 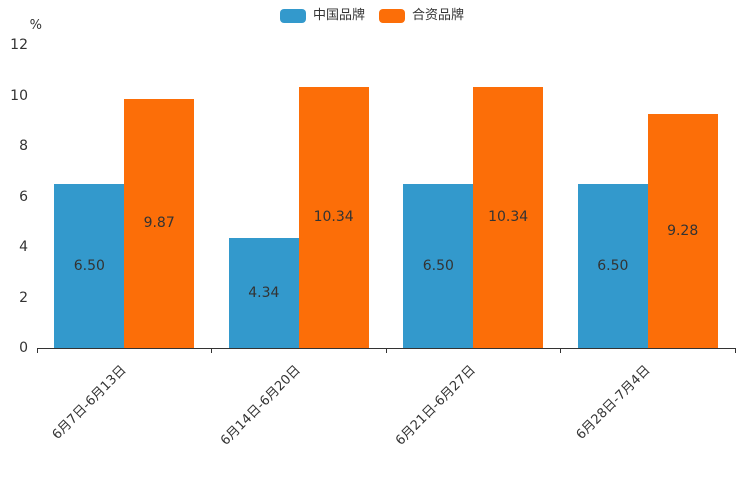 What do you see at coordinates (19, 95) in the screenshot?
I see `y-tick-label: 10` at bounding box center [19, 95].